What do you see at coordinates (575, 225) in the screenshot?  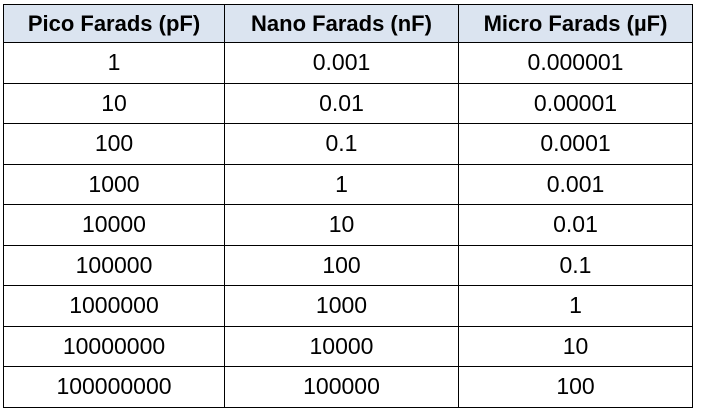 I see `cell-micro-farads: 0.01` at bounding box center [575, 225].